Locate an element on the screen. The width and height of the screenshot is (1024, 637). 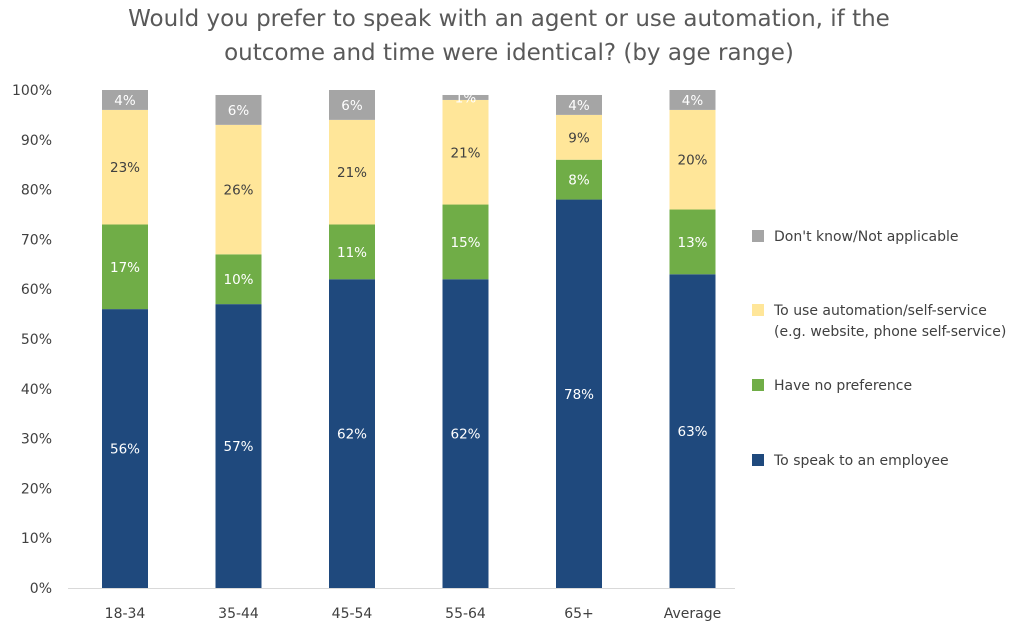
data-label: 57% is located at coordinates (238, 447).